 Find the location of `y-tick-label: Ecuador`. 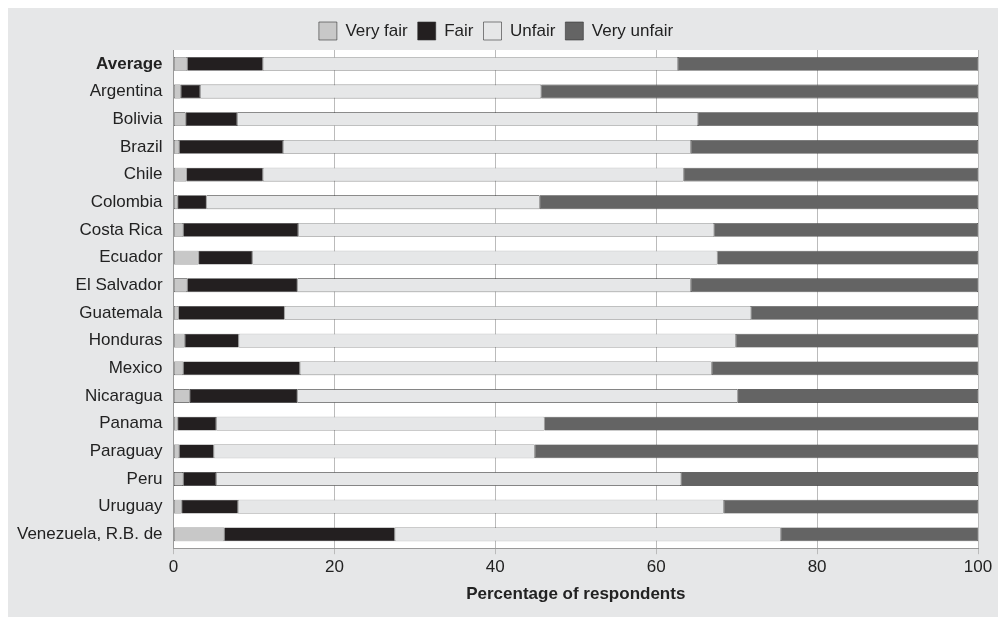

y-tick-label: Ecuador is located at coordinates (131, 257).